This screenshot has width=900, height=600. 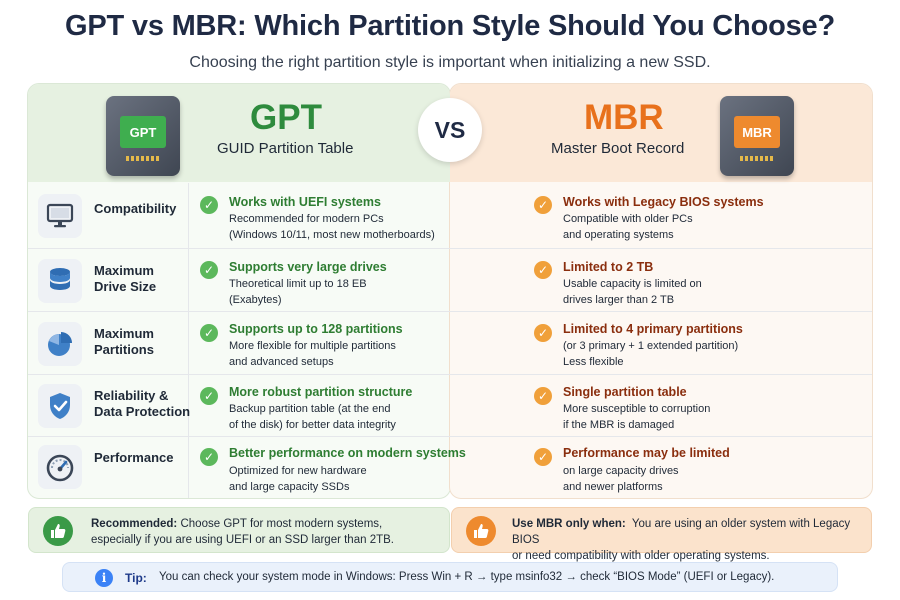 I want to click on monitor-icon, so click(x=60, y=216).